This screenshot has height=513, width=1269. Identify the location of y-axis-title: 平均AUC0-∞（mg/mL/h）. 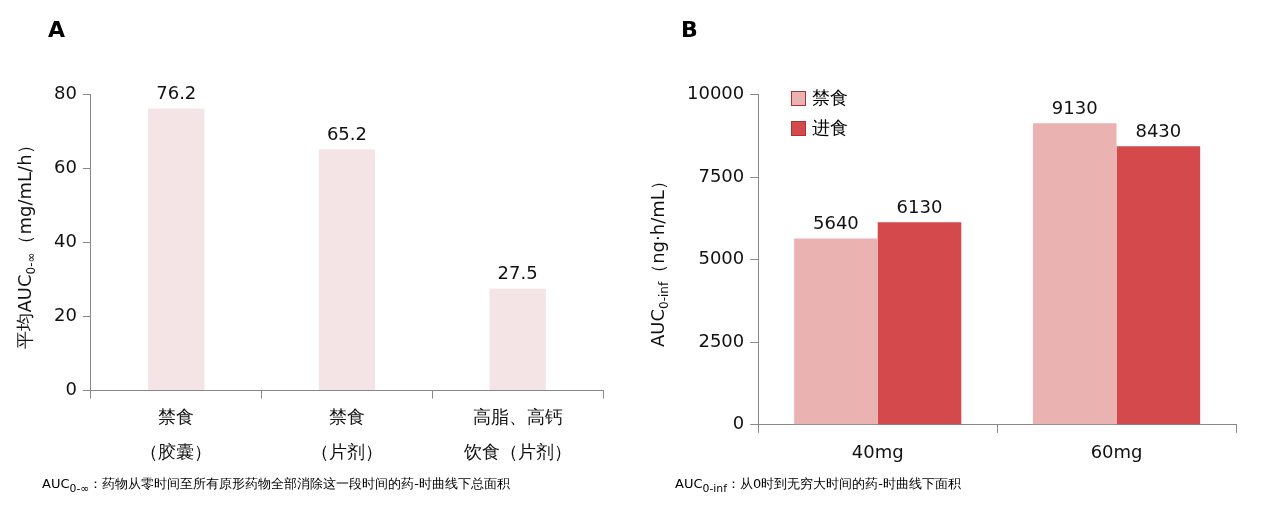
(26, 242).